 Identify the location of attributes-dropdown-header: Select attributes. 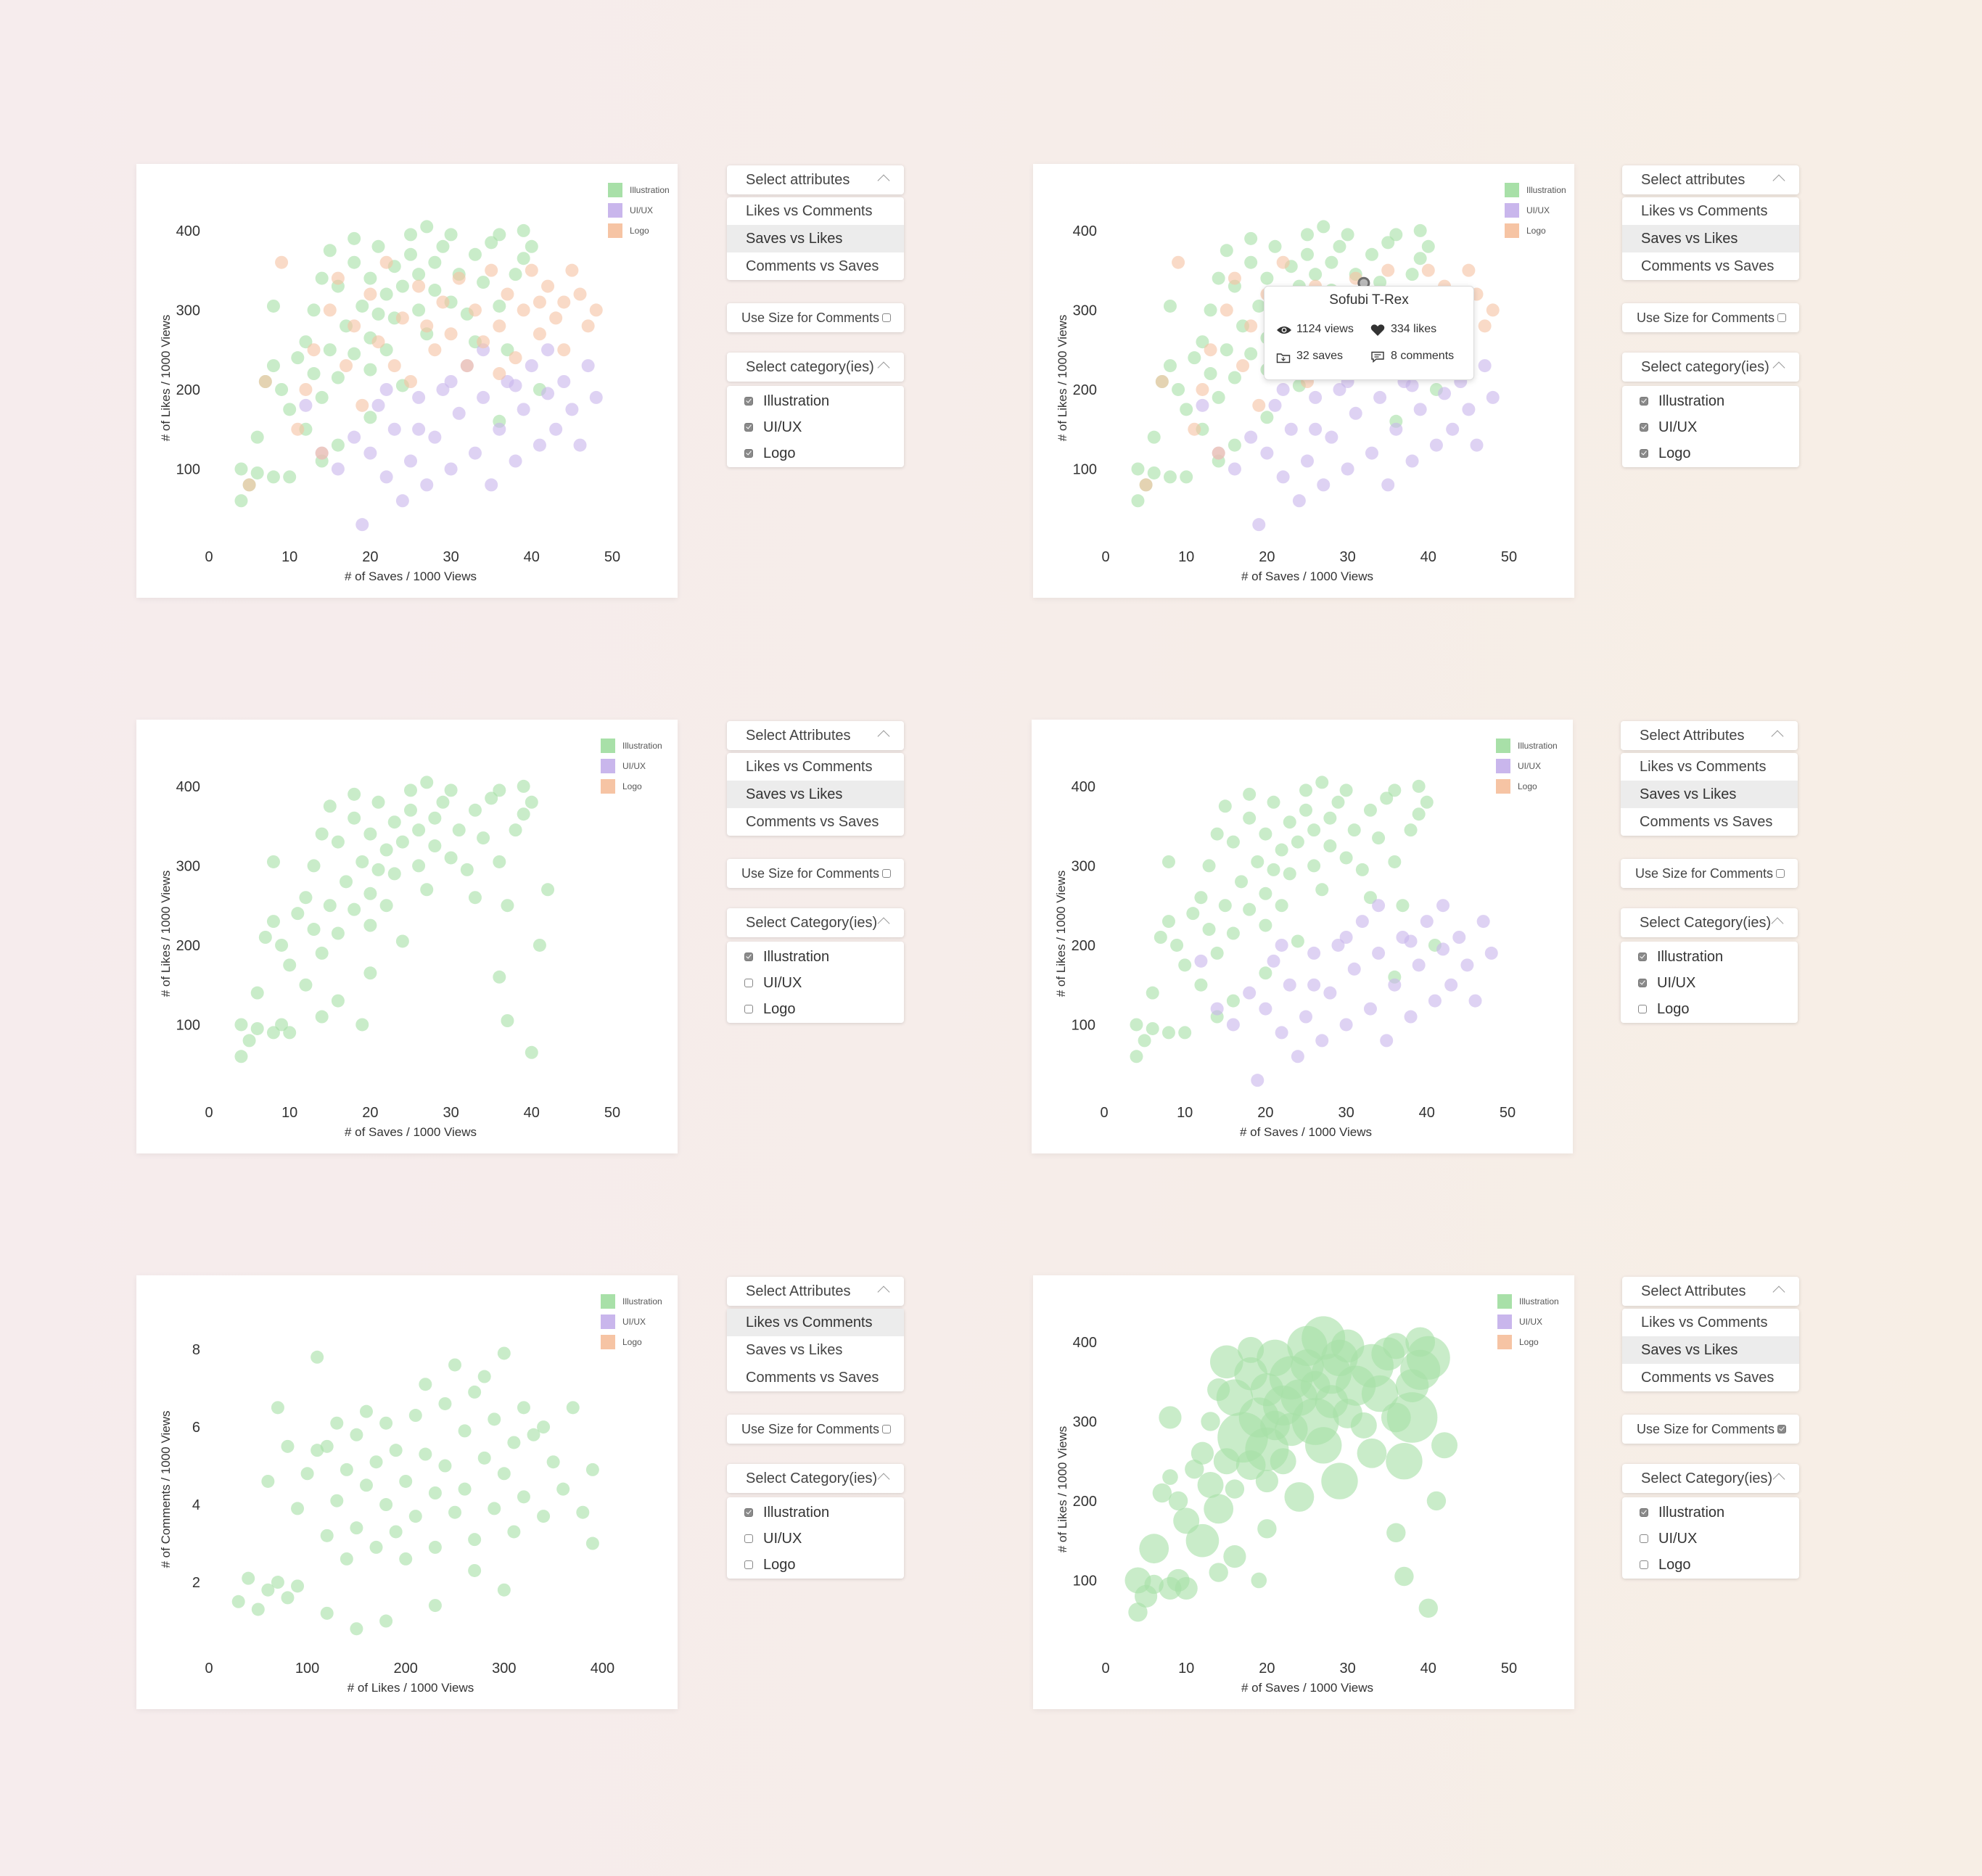
(1710, 179).